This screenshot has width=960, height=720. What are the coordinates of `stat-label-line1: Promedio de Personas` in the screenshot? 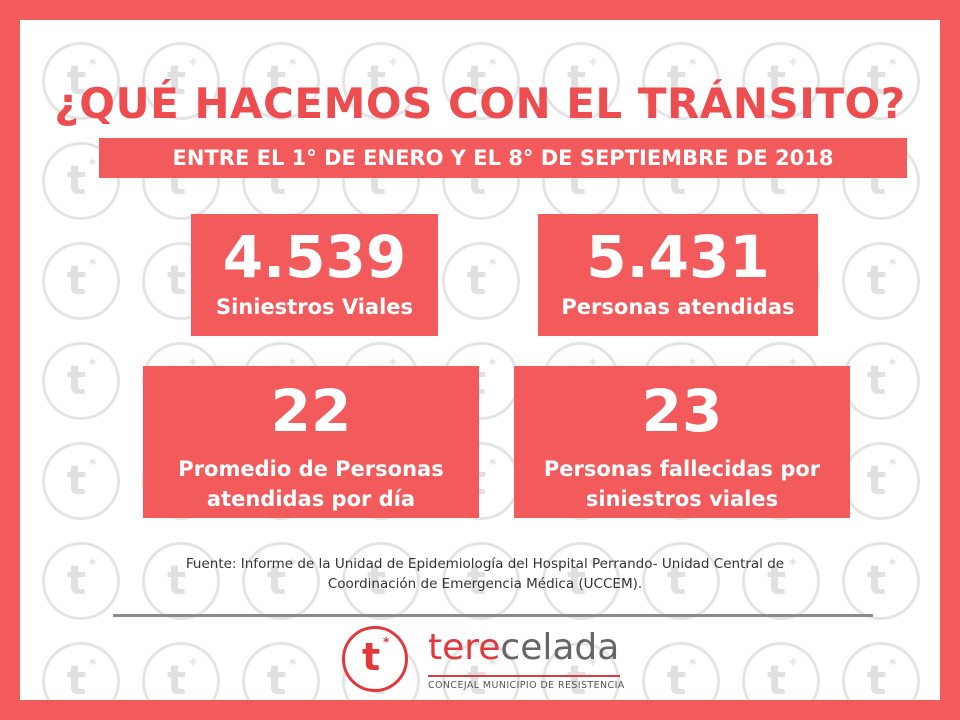 It's located at (311, 469).